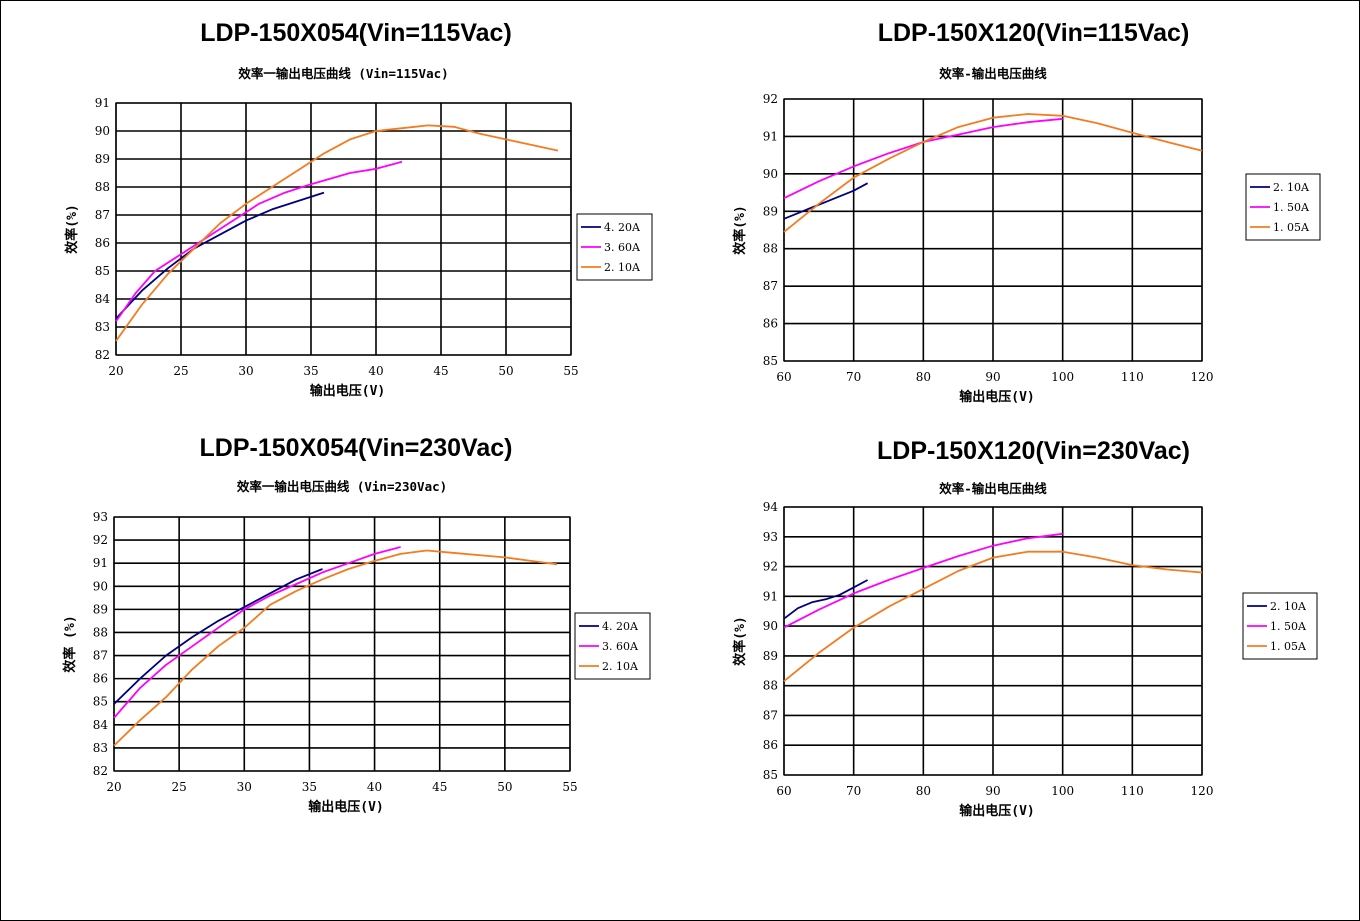  I want to click on panel-title: LDP-150X120(Vin=230Vac), so click(1033, 451).